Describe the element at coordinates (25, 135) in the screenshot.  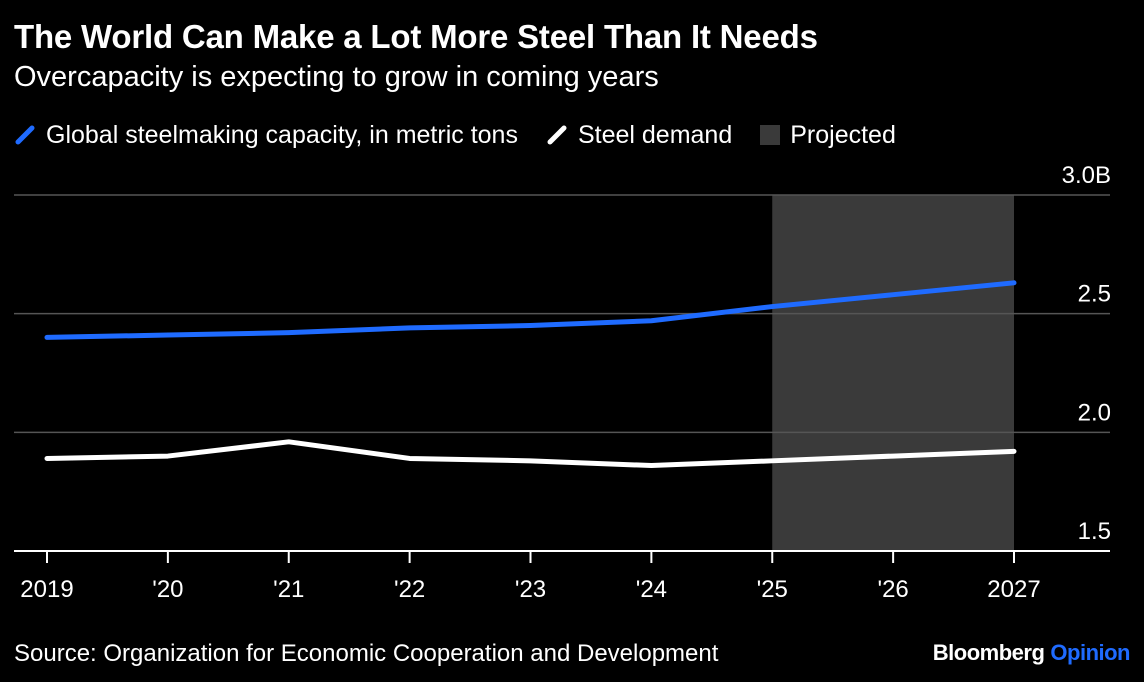
I see `capacity-line-swatch-icon` at that location.